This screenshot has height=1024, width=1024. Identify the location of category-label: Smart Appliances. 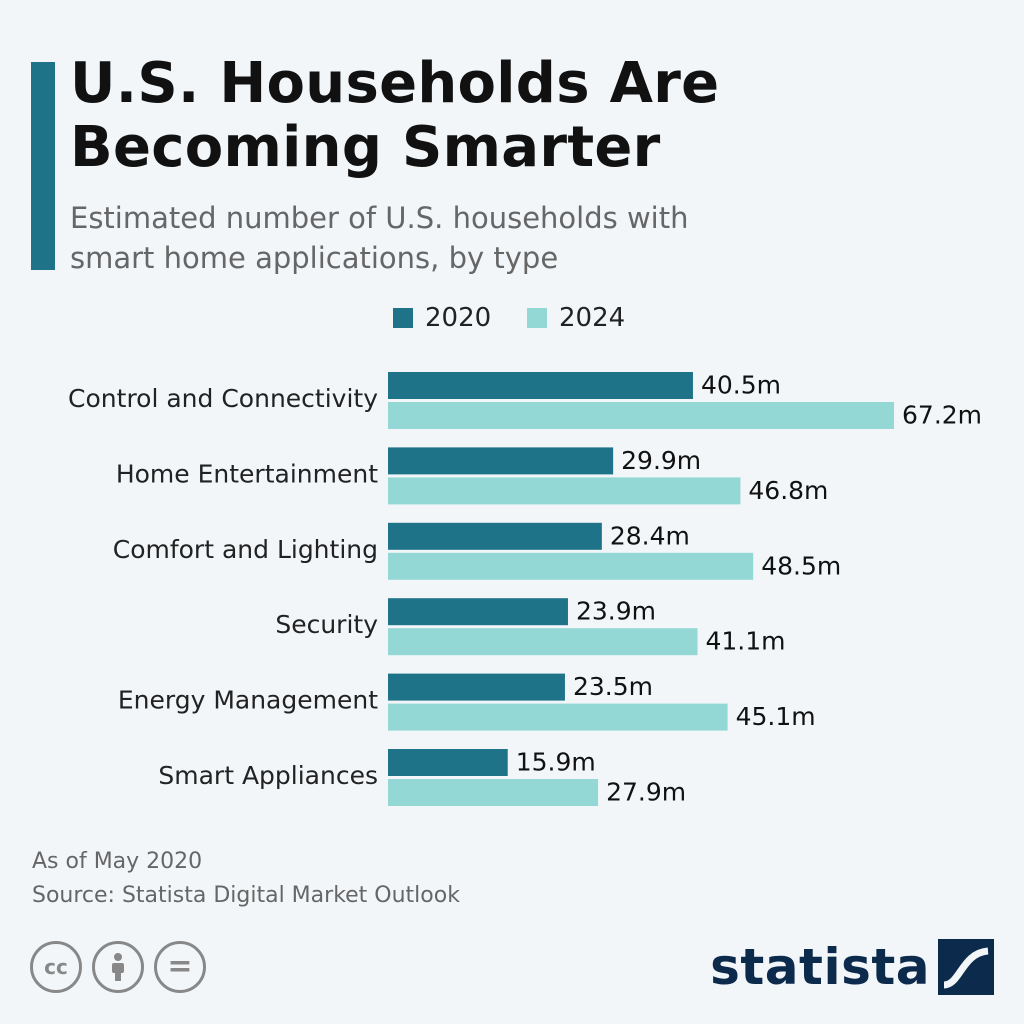
(268, 775).